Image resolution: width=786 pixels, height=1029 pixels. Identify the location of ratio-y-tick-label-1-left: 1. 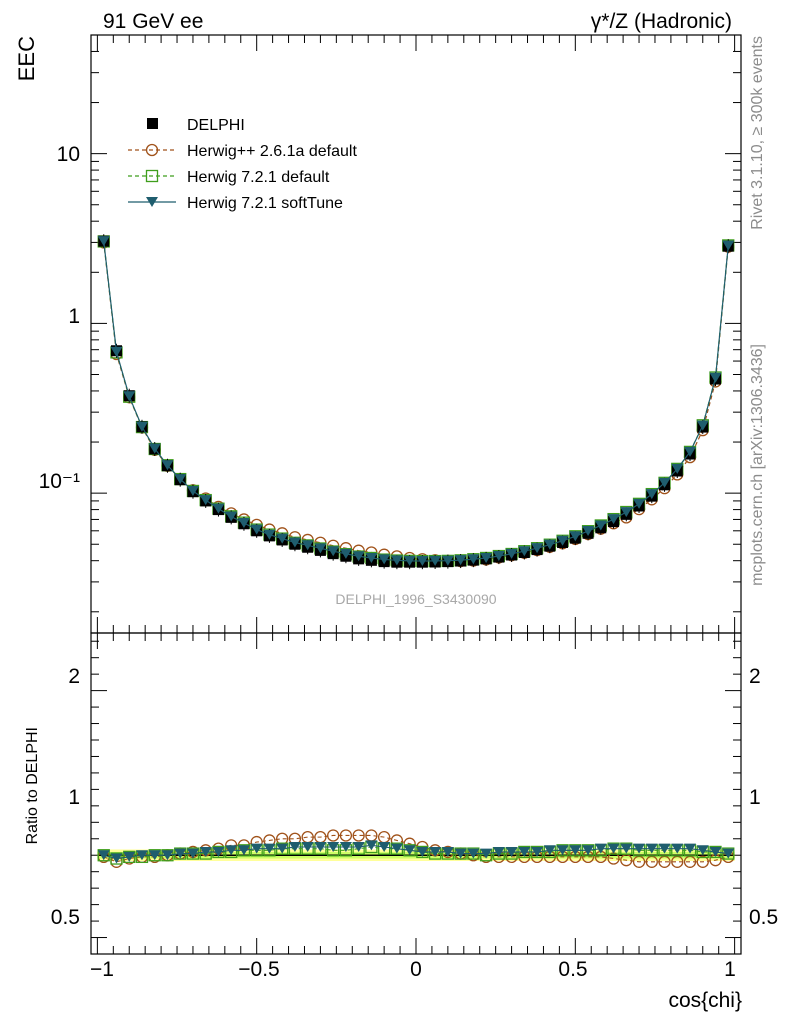
(74, 797).